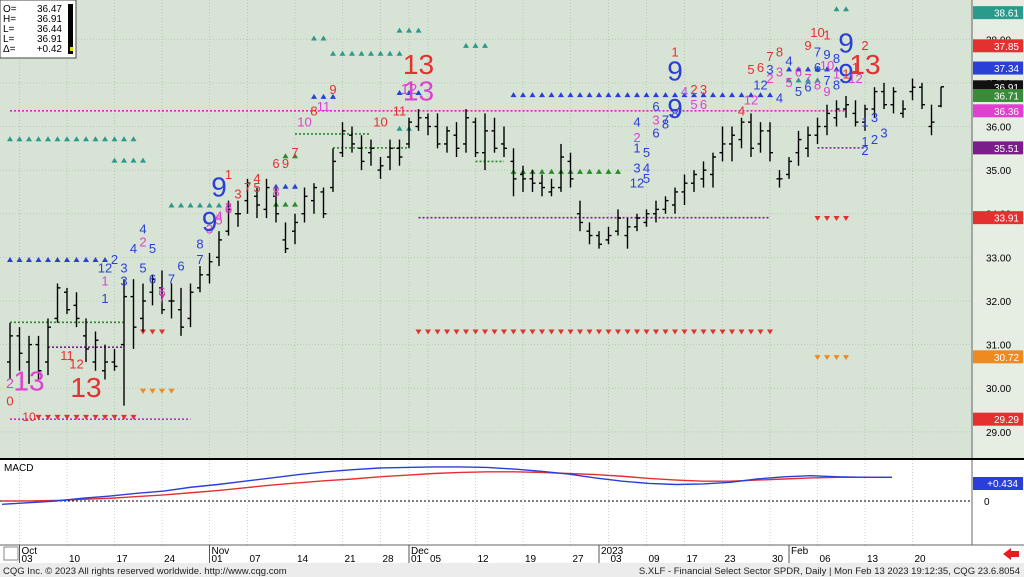 The width and height of the screenshot is (1024, 577). What do you see at coordinates (436, 559) in the screenshot?
I see `time-tick-label: 05` at bounding box center [436, 559].